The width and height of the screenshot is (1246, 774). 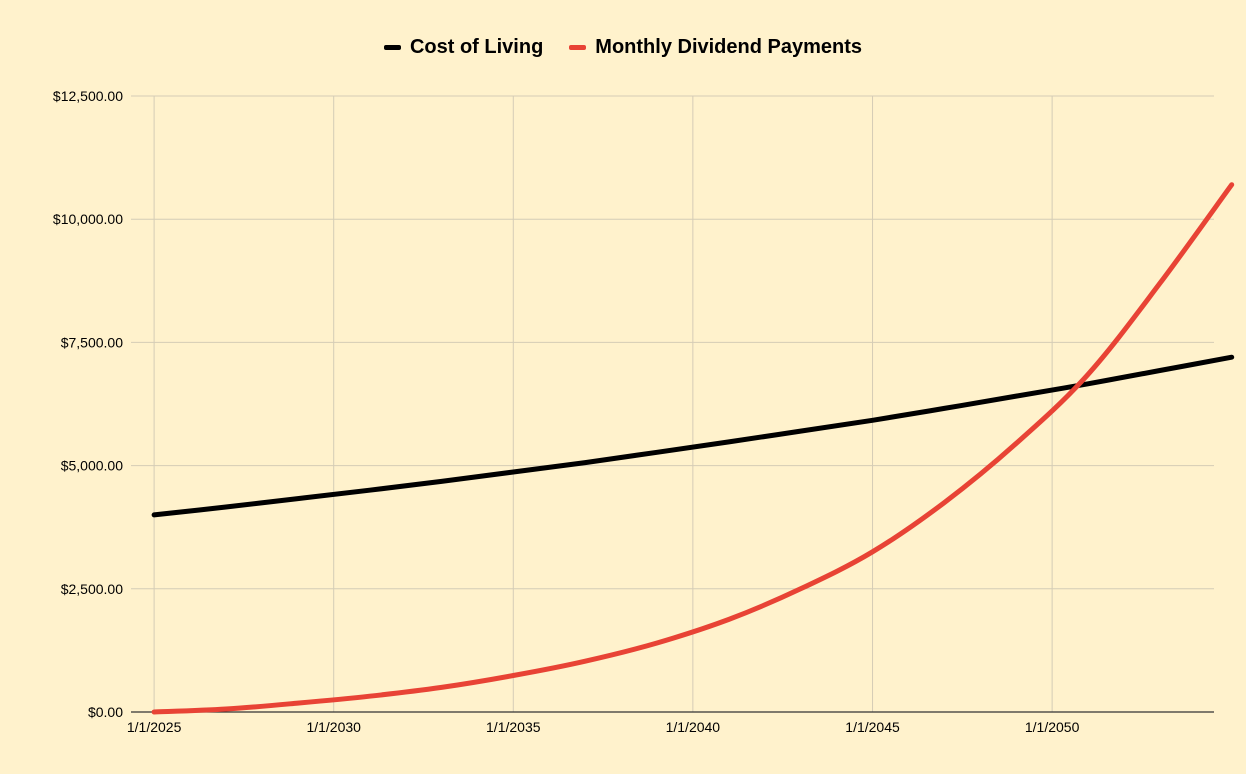 I want to click on x-tick-label: 1/1/2045, so click(x=872, y=727).